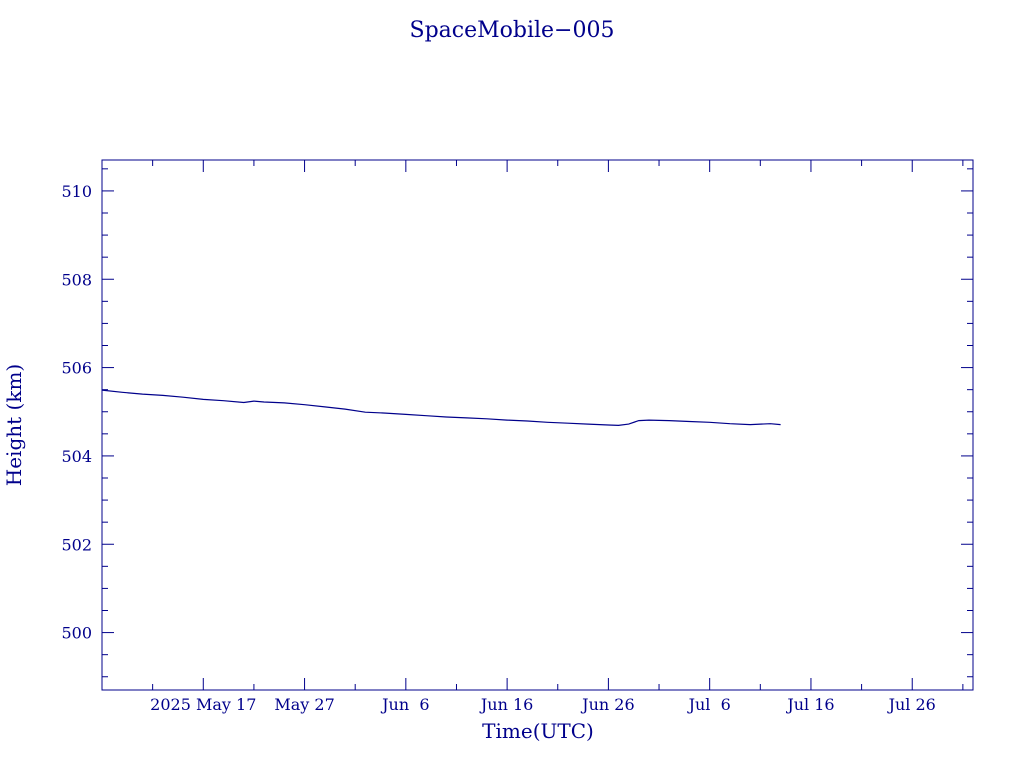 This screenshot has height=768, width=1024. What do you see at coordinates (709, 704) in the screenshot?
I see `x-tick-label: Jul 6` at bounding box center [709, 704].